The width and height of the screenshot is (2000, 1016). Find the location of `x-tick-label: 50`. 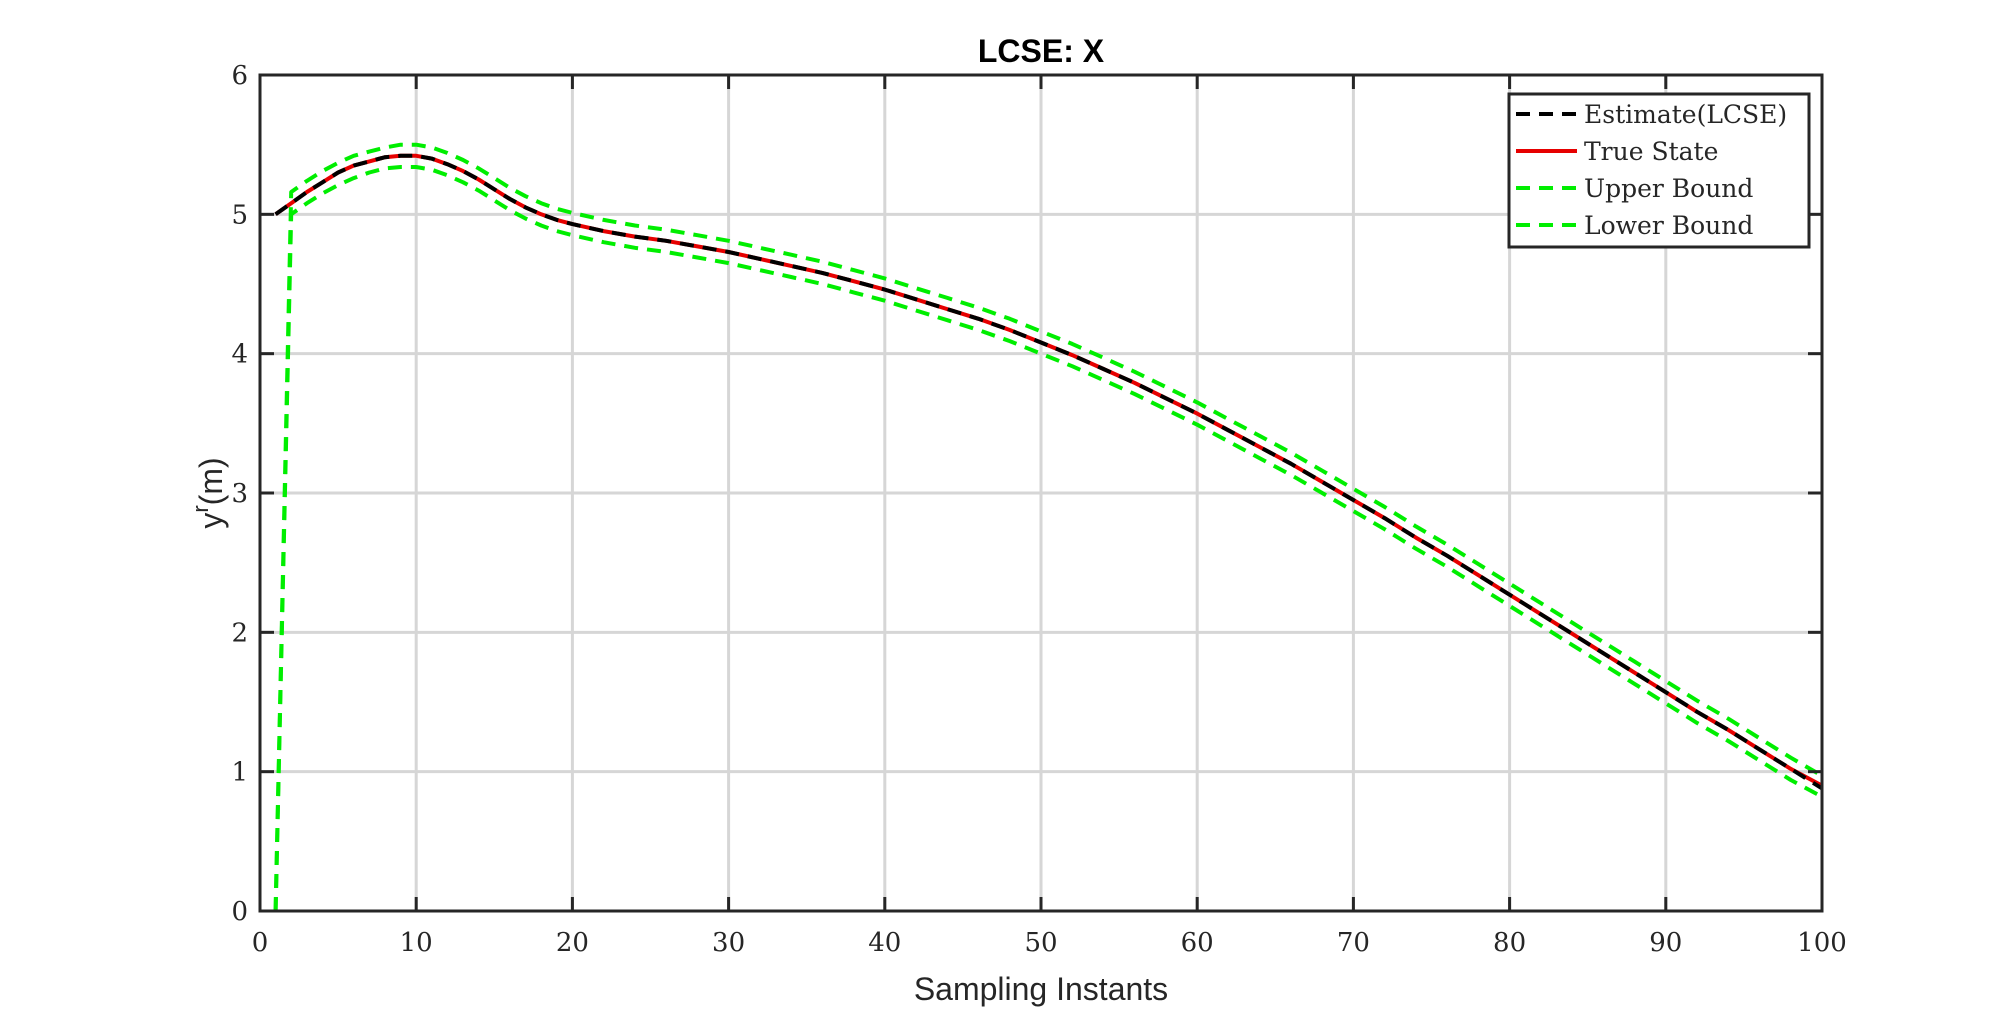

x-tick-label: 50 is located at coordinates (1040, 943).